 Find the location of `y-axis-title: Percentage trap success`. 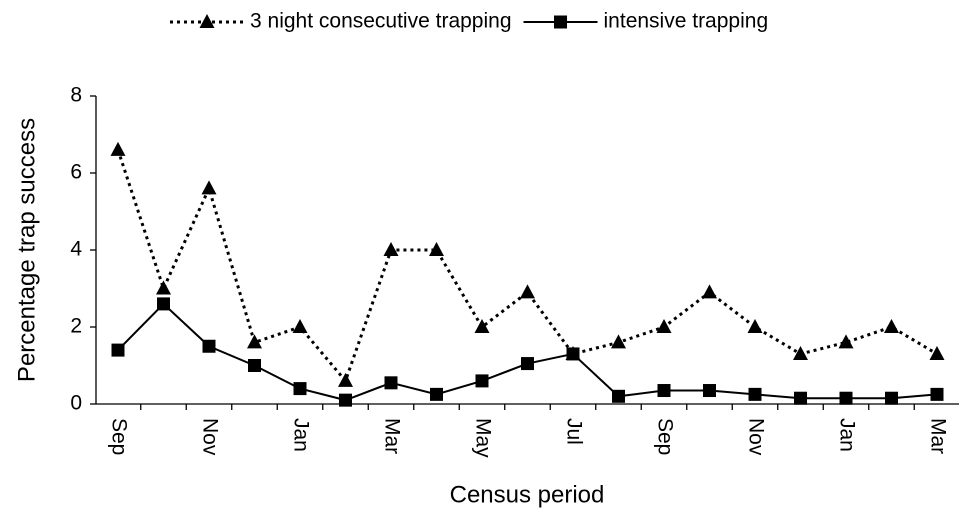

y-axis-title: Percentage trap success is located at coordinates (26, 250).